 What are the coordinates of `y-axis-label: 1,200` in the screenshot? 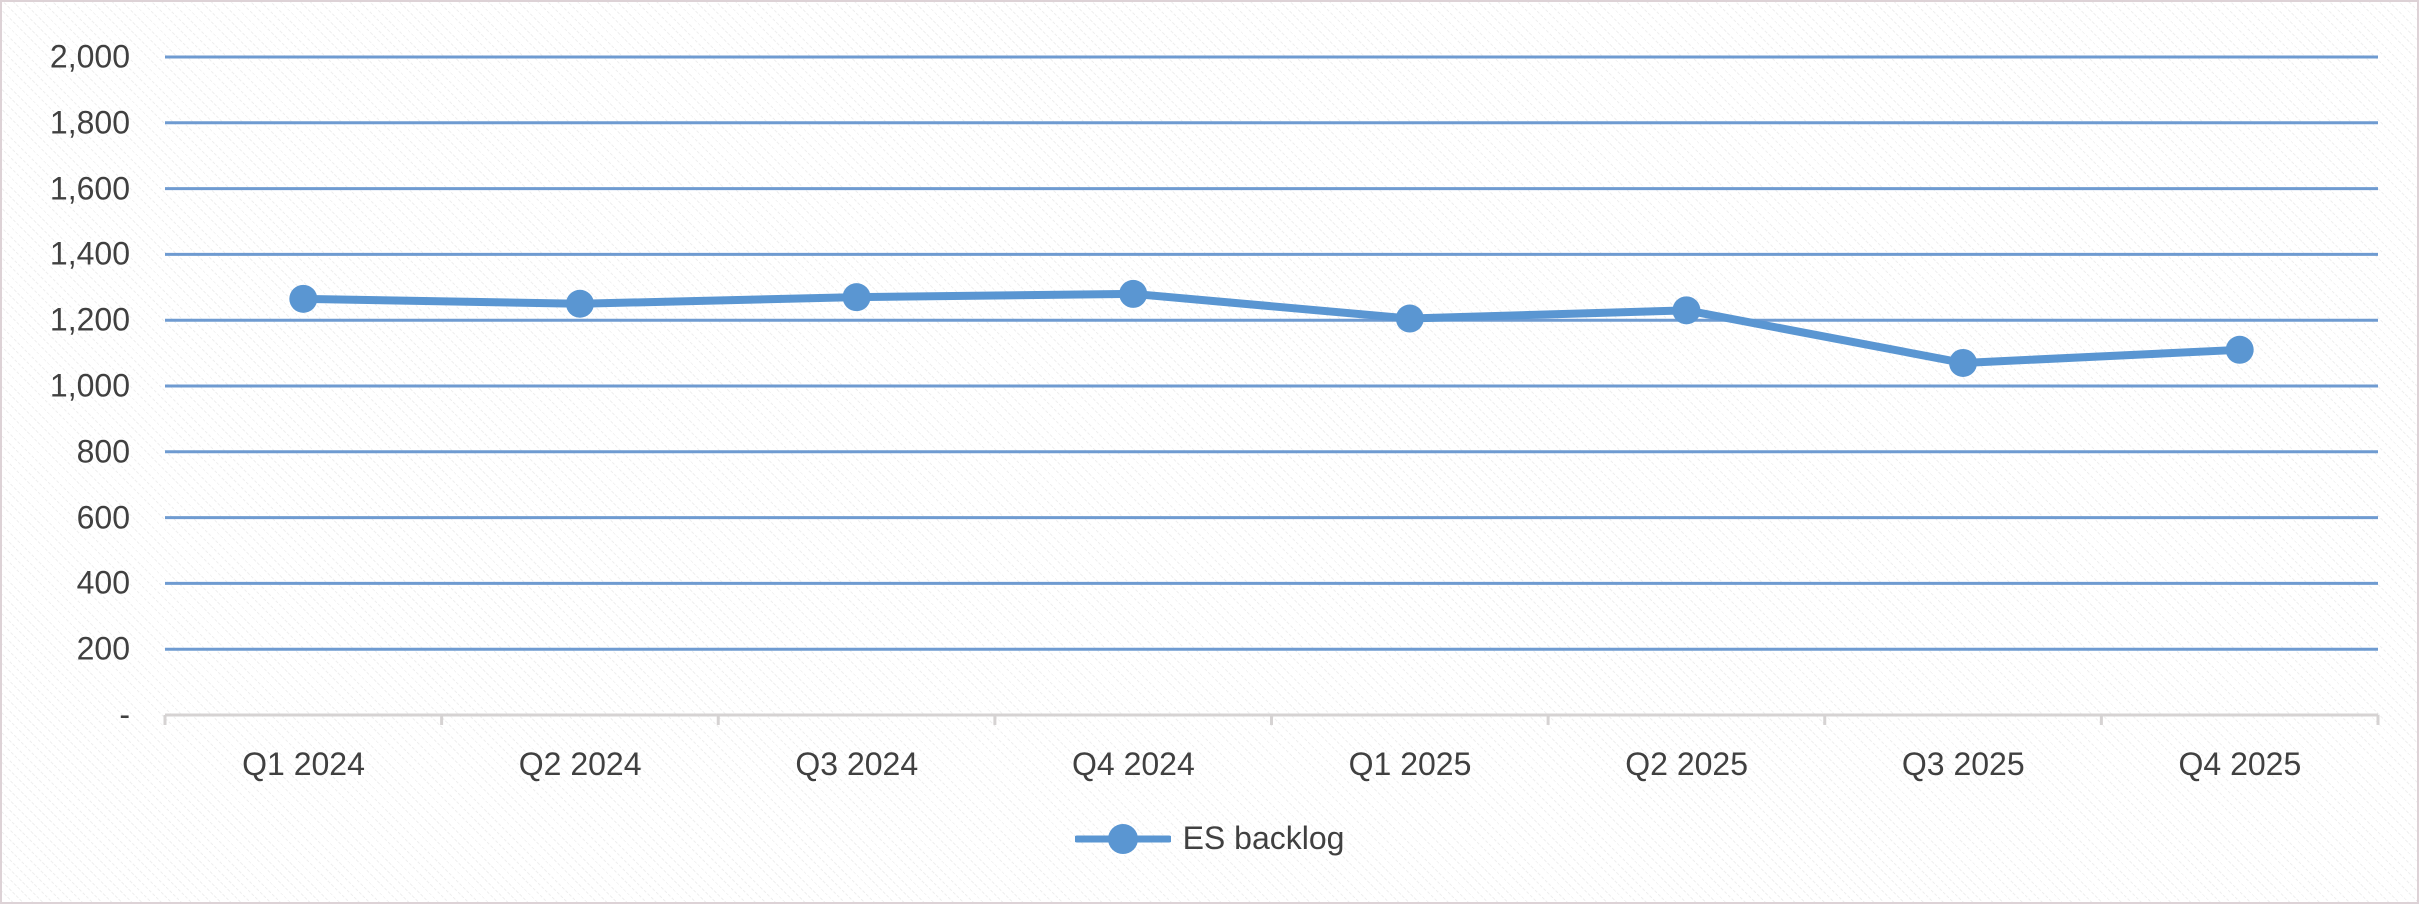 It's located at (89, 319).